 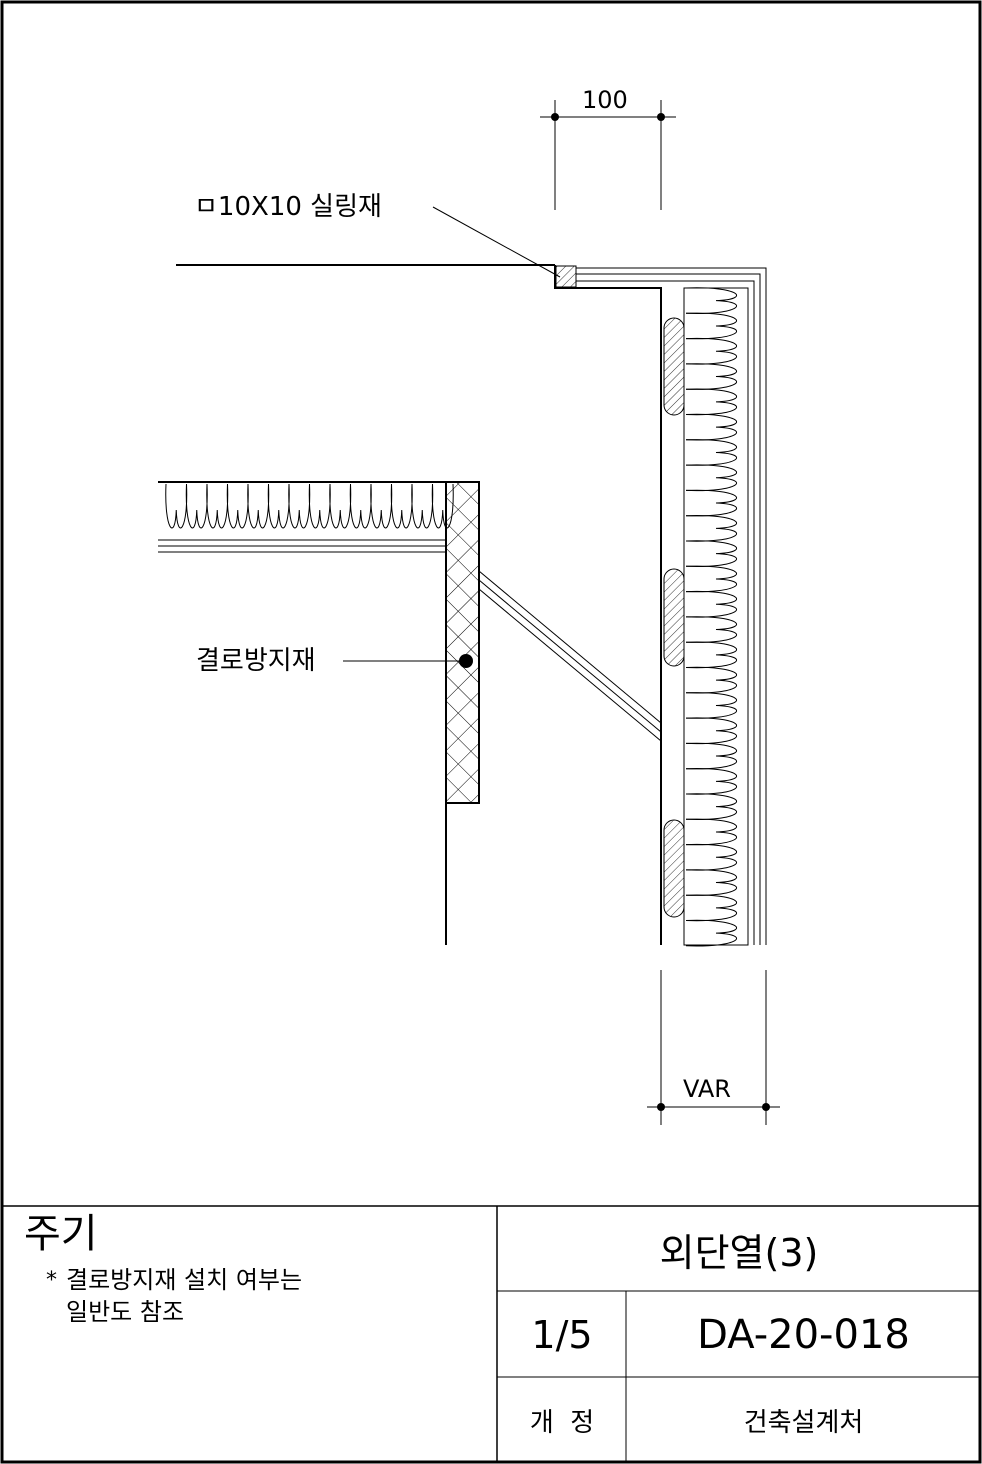 I want to click on dimension-var-label: VAR, so click(x=707, y=1089).